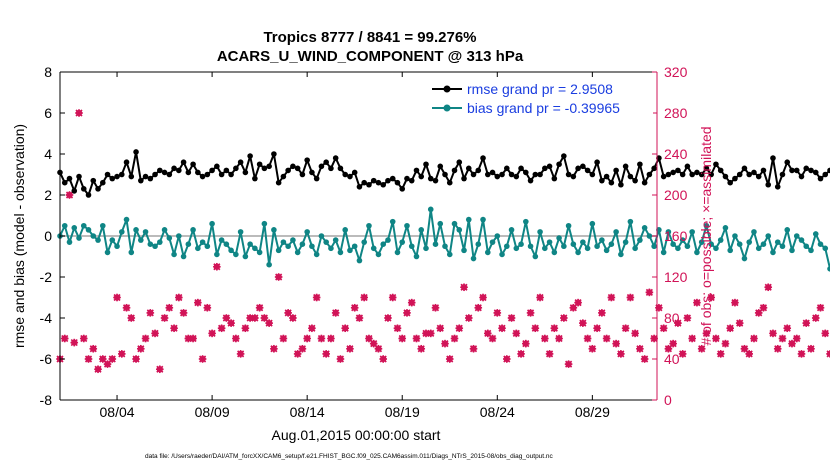 This screenshot has height=475, width=830. Describe the element at coordinates (48, 195) in the screenshot. I see `y-tick-label-left: 2` at that location.